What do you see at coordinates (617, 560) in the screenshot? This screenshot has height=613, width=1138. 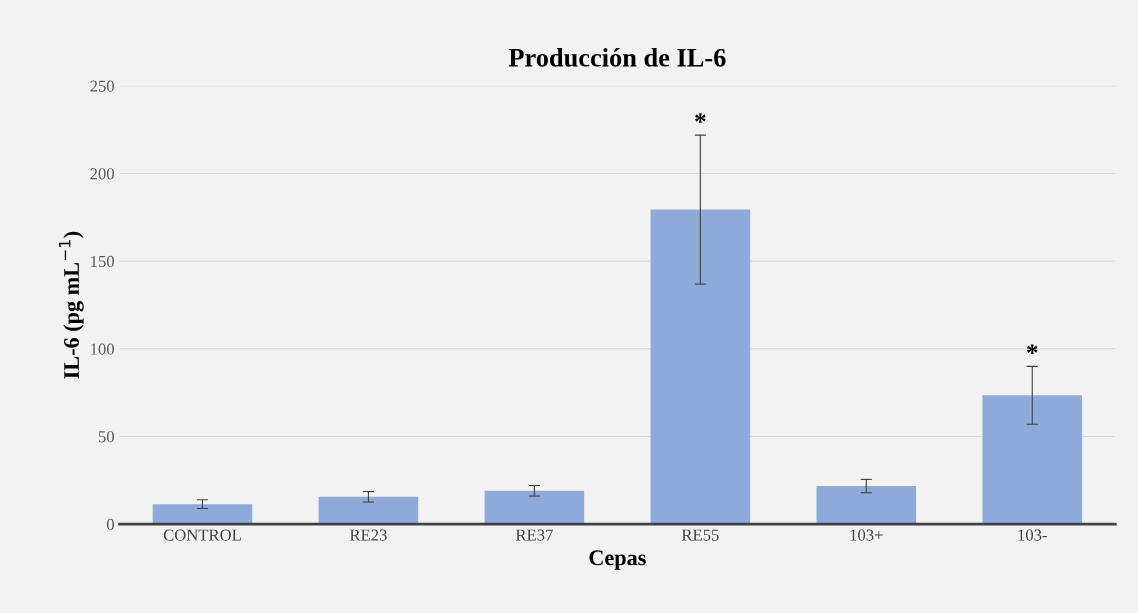 I see `x-axis-title: Cepas` at bounding box center [617, 560].